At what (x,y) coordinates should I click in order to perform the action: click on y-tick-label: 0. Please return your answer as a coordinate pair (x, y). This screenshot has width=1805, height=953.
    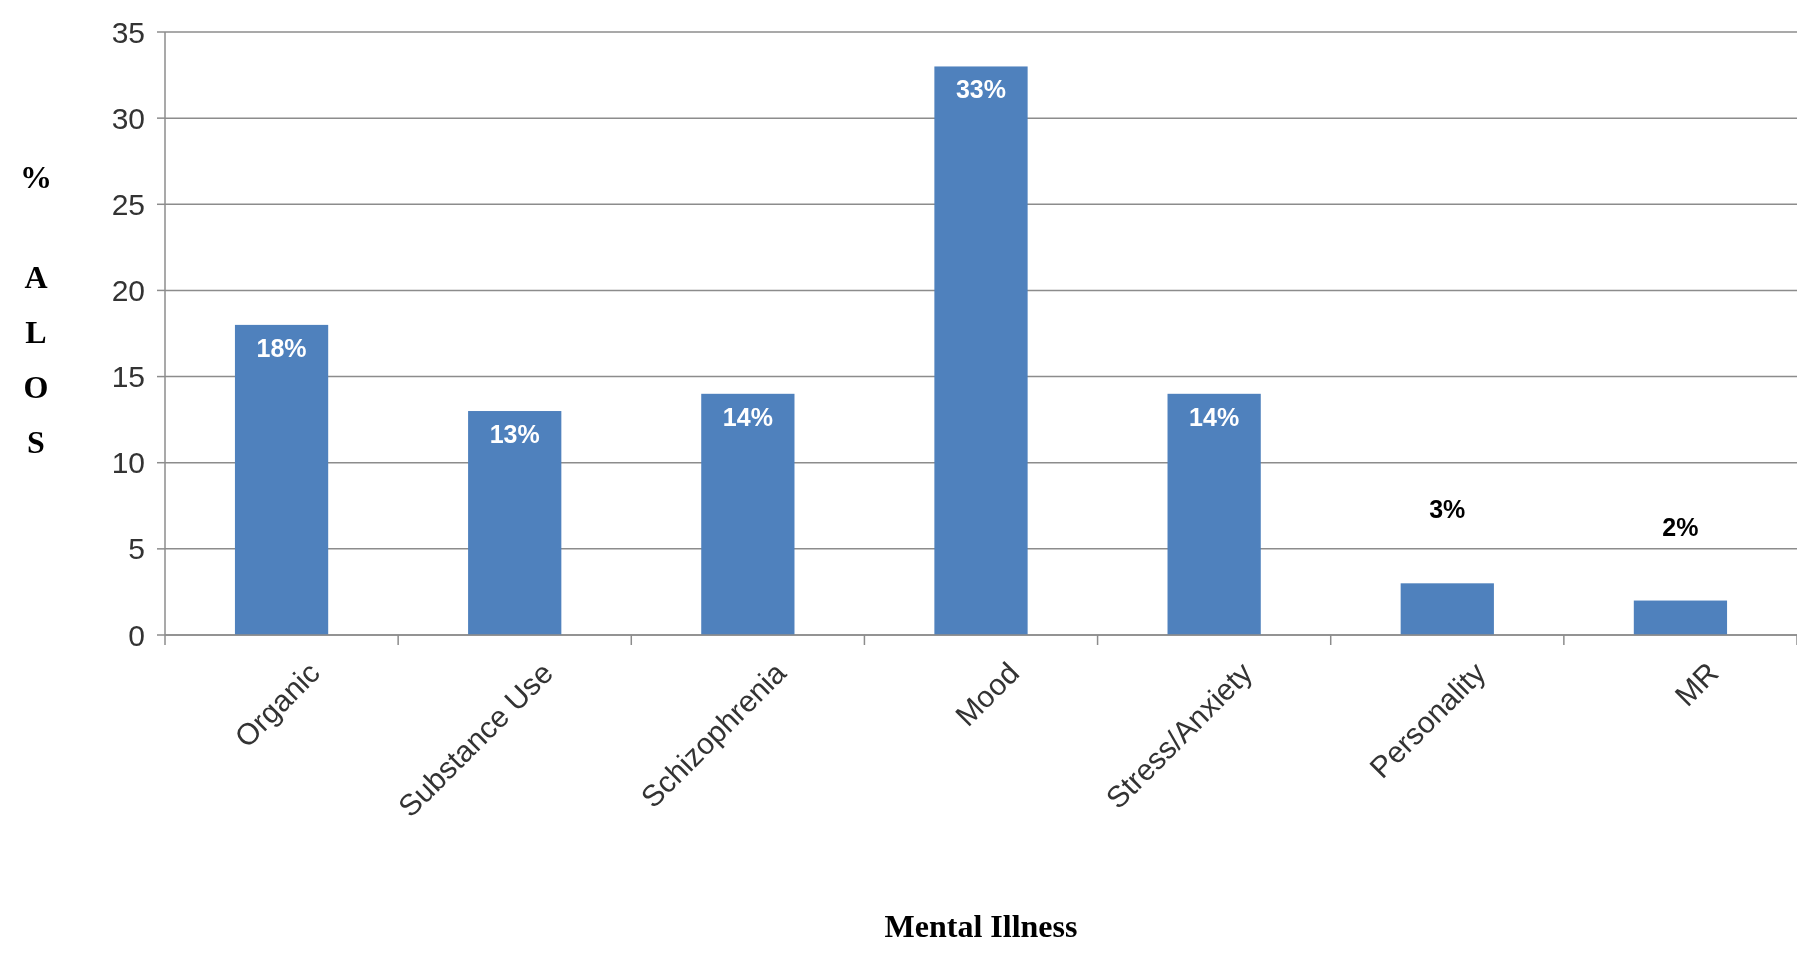
    Looking at the image, I should click on (136, 635).